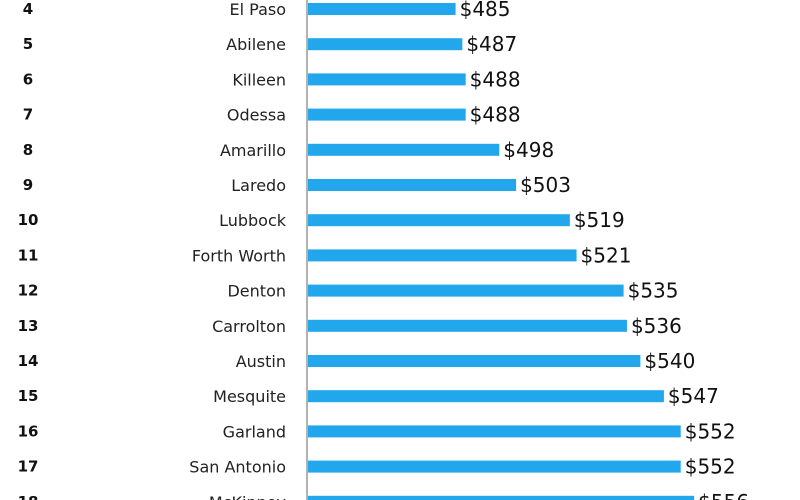 The image size is (800, 500). What do you see at coordinates (28, 44) in the screenshot?
I see `rank-label: 5` at bounding box center [28, 44].